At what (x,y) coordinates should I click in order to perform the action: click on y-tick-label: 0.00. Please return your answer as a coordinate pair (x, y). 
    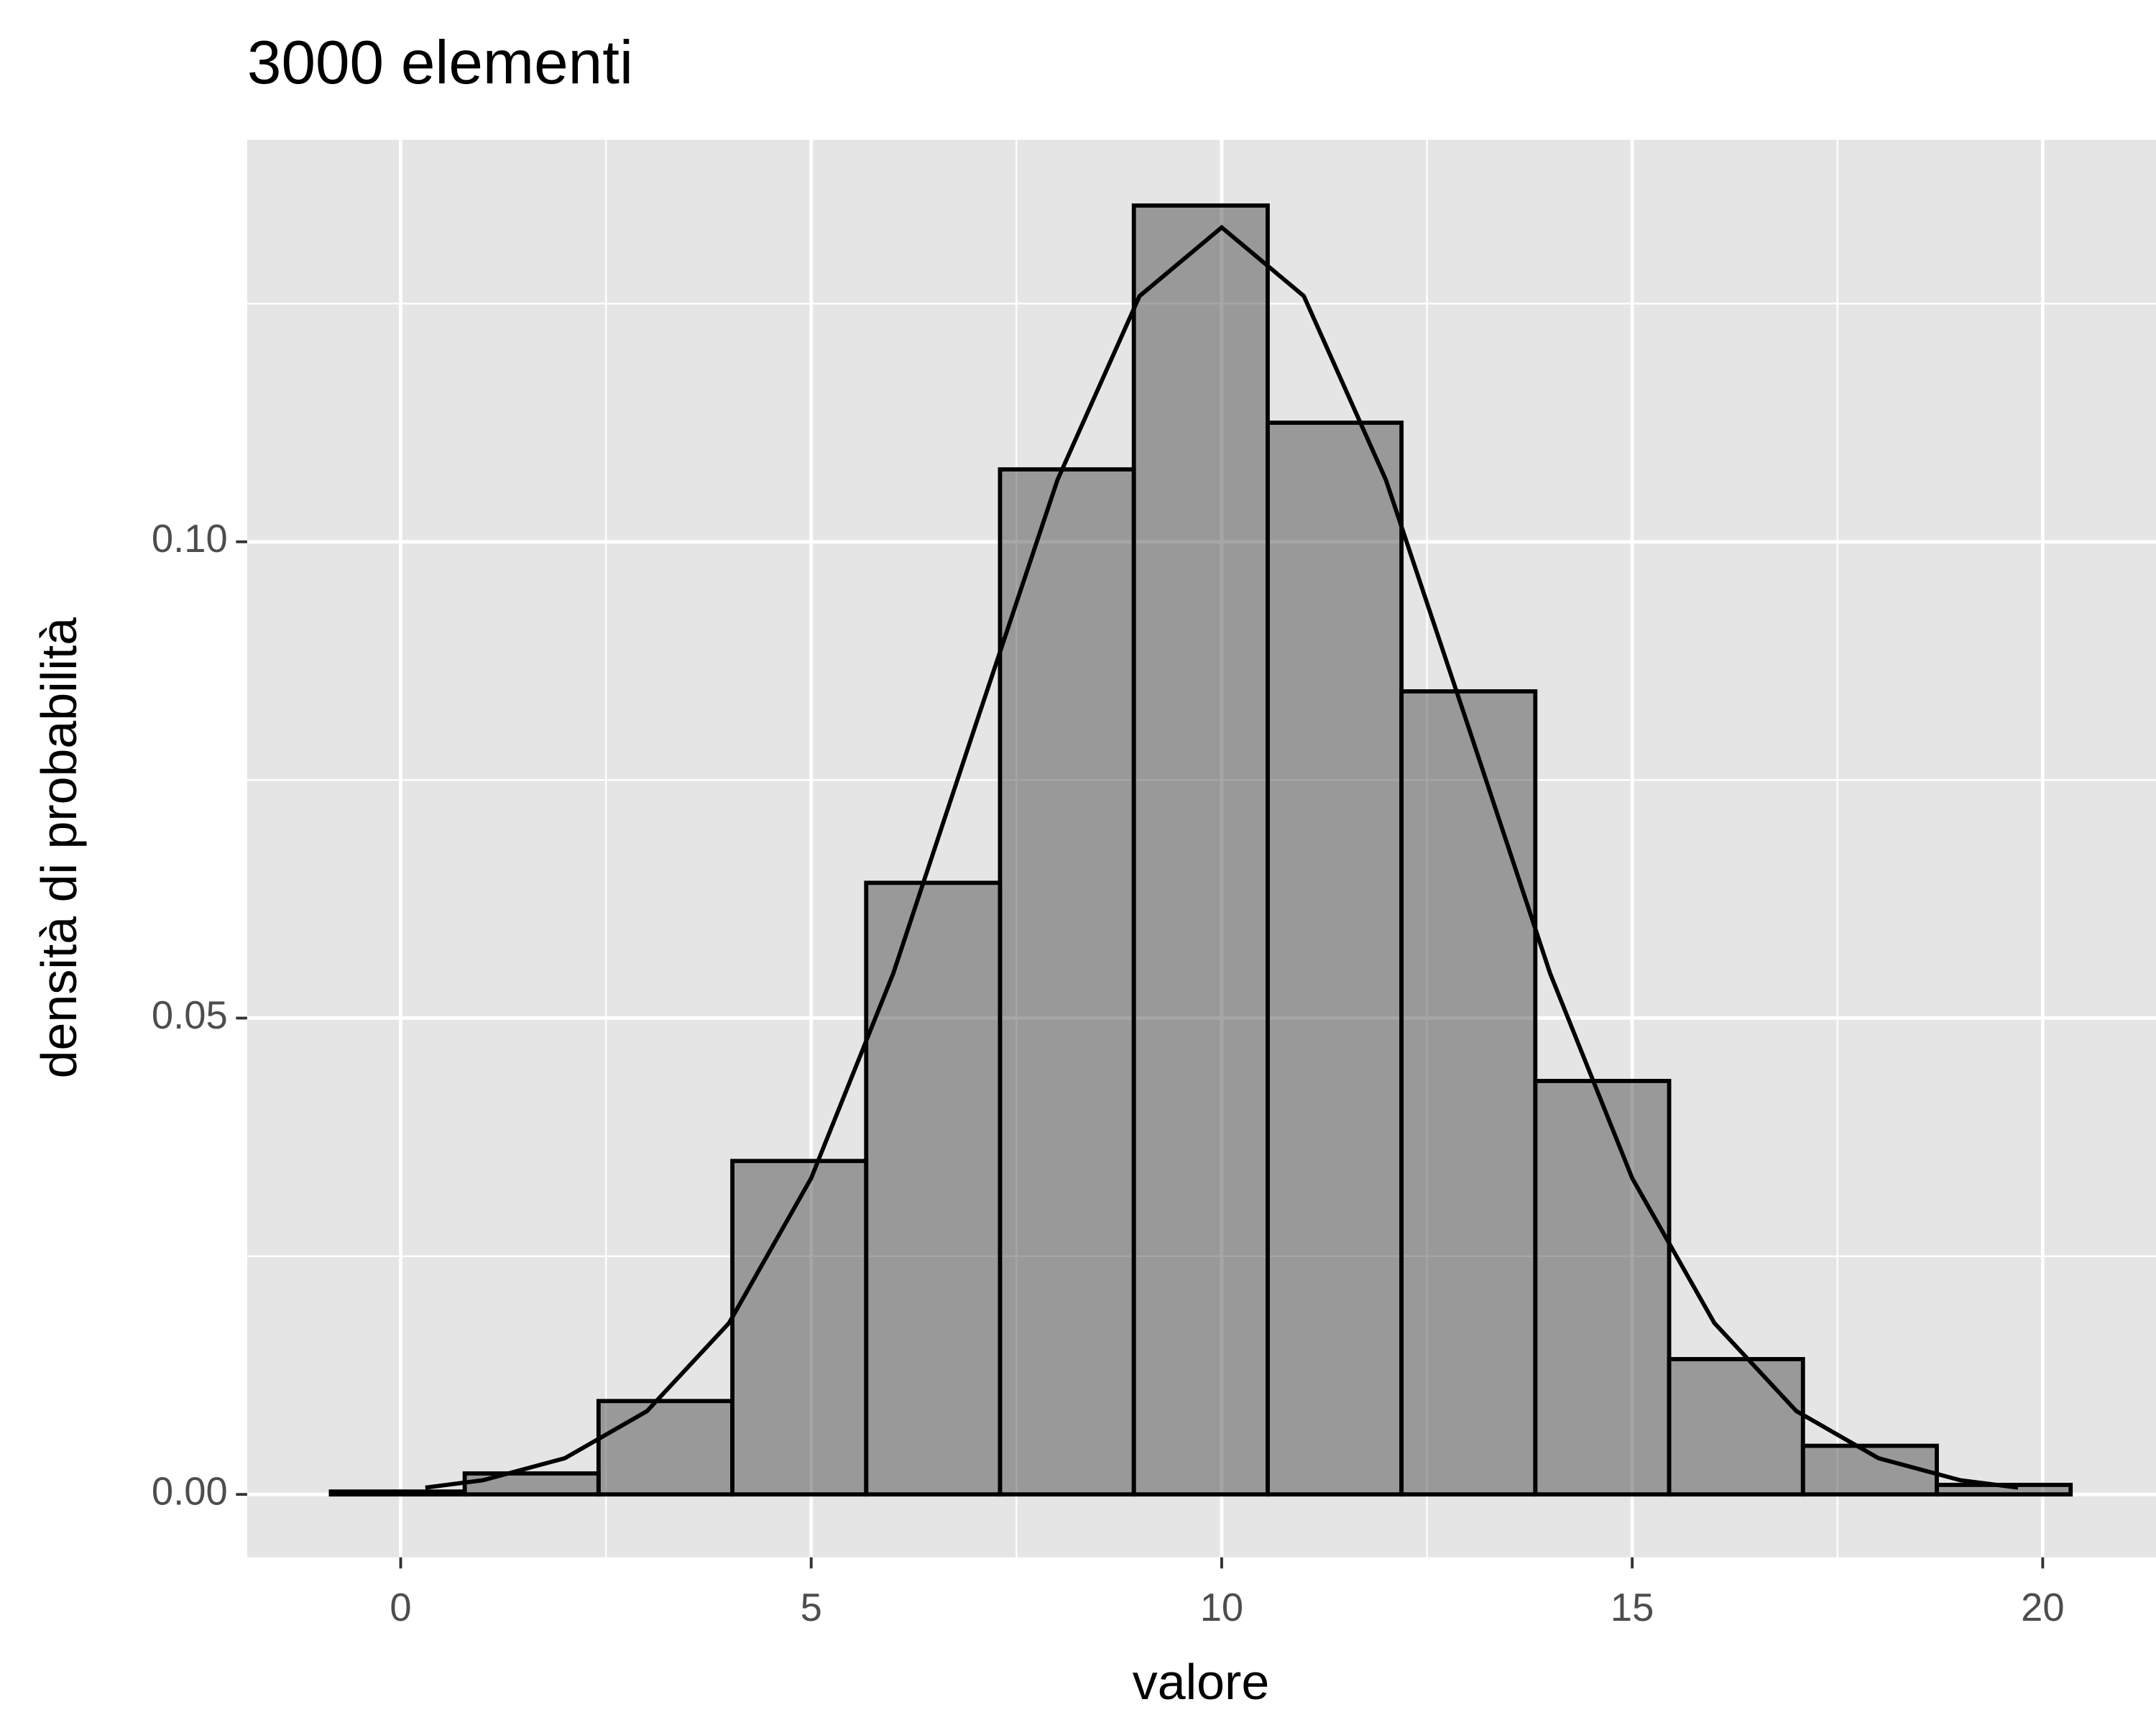
    Looking at the image, I should click on (190, 1492).